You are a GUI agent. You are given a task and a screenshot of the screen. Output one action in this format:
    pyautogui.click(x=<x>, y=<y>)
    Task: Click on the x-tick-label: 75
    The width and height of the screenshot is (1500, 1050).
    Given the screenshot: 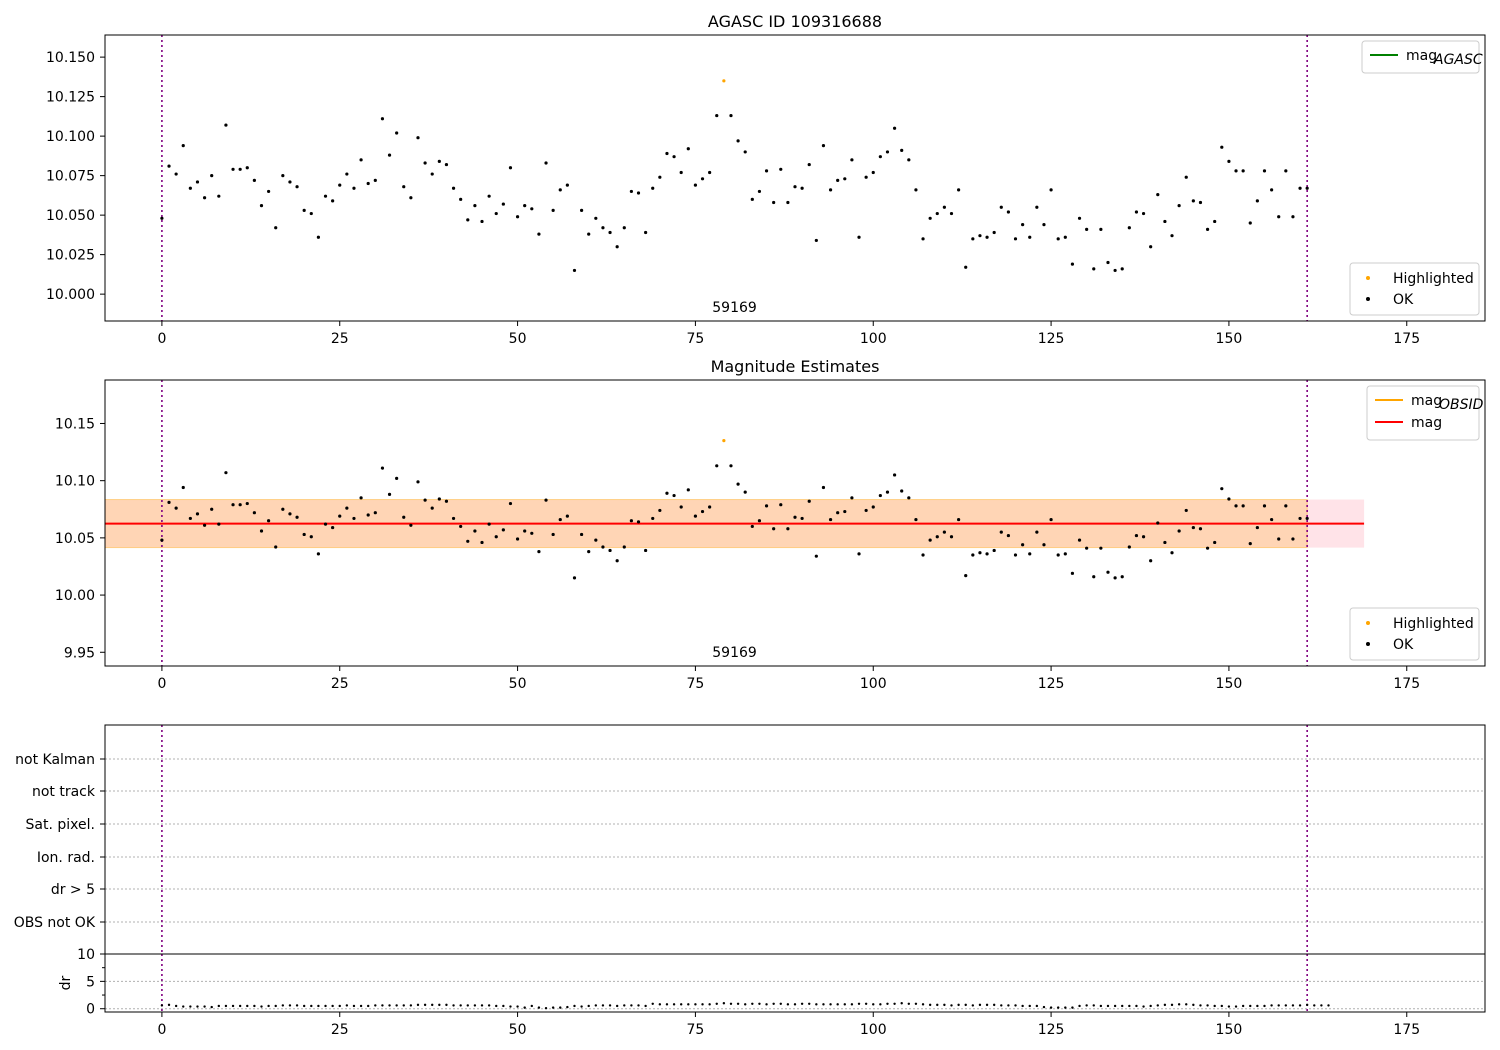 What is the action you would take?
    pyautogui.click(x=695, y=1030)
    